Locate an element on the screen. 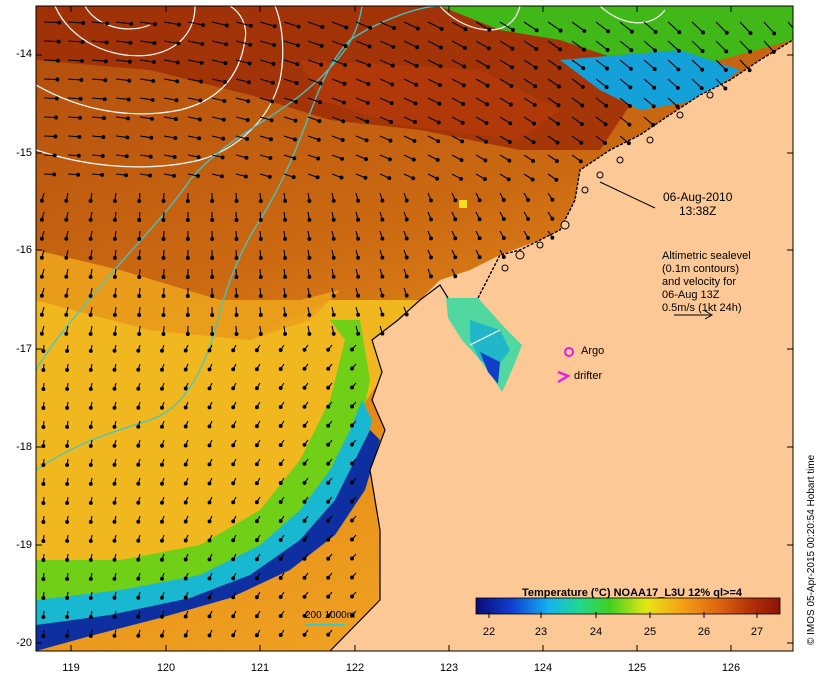 Image resolution: width=820 pixels, height=680 pixels. colorbar-title: Temperature (°C) NOAA17_L3U 12% ql>=4 is located at coordinates (632, 593).